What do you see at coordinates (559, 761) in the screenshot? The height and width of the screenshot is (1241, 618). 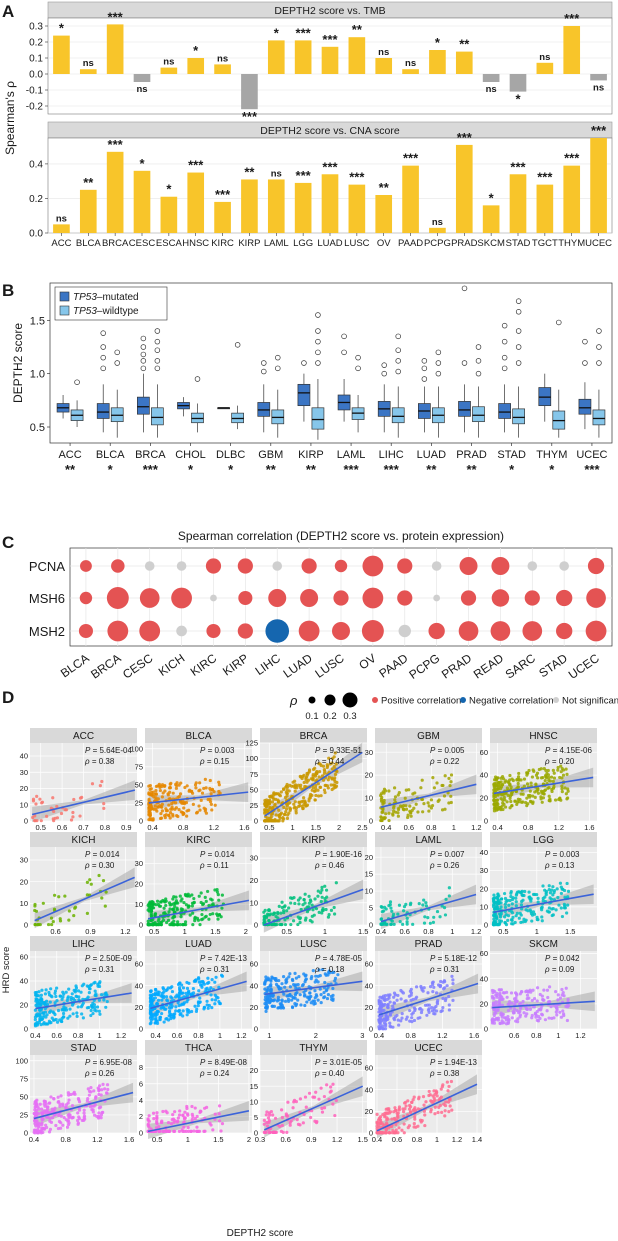 I see `d-HNSC-rho-label: ρ = 0.20` at bounding box center [559, 761].